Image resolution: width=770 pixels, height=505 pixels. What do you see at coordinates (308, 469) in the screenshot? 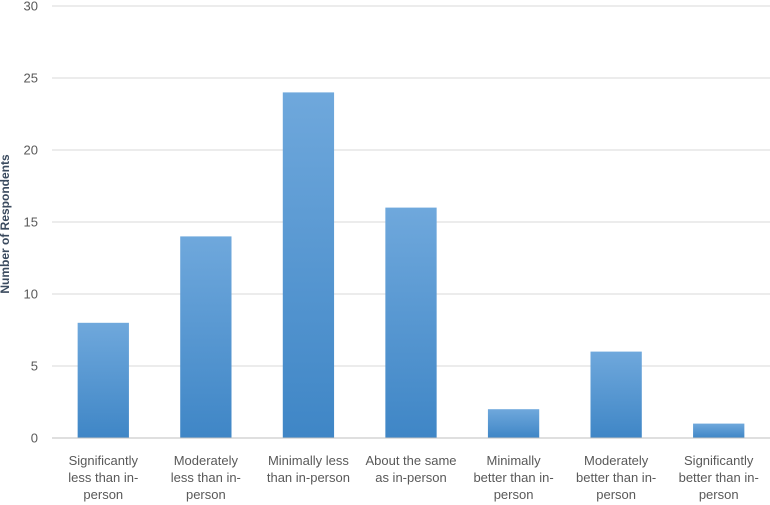
I see `x-category-label: Minimally less than in-person` at bounding box center [308, 469].